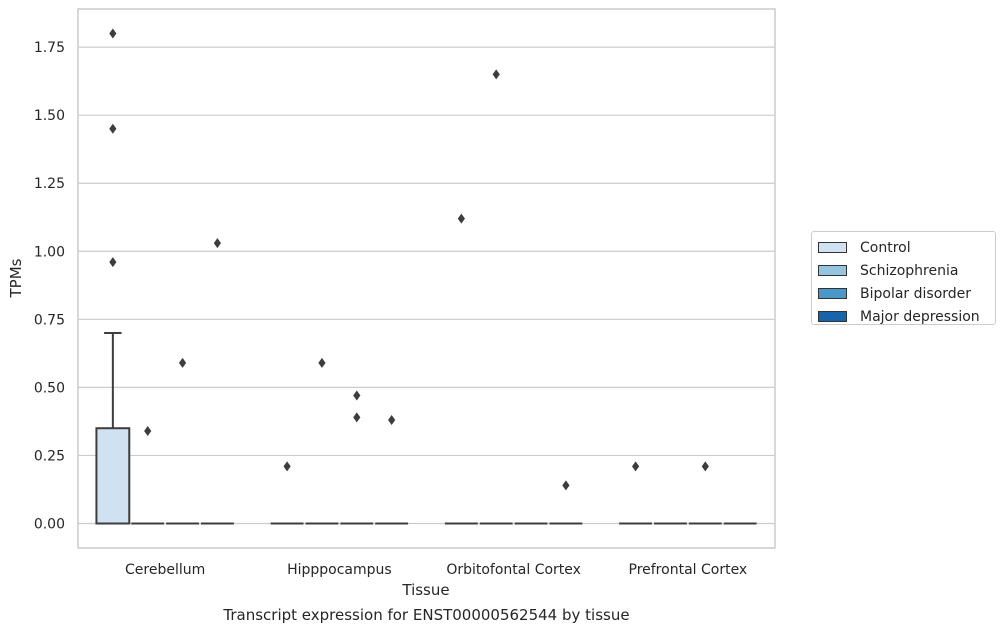  I want to click on y-axis-ticks: 0.00 0.25 0.50 0.75 1.00 1.25 1.50 1.75, so click(49, 286).